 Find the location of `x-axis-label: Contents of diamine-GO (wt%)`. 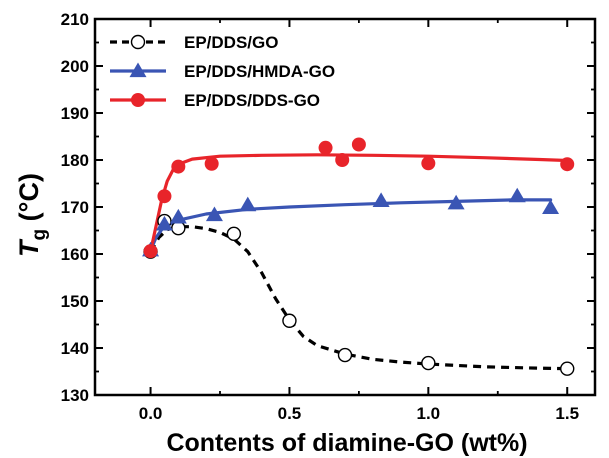

x-axis-label: Contents of diamine-GO (wt%) is located at coordinates (346, 443).